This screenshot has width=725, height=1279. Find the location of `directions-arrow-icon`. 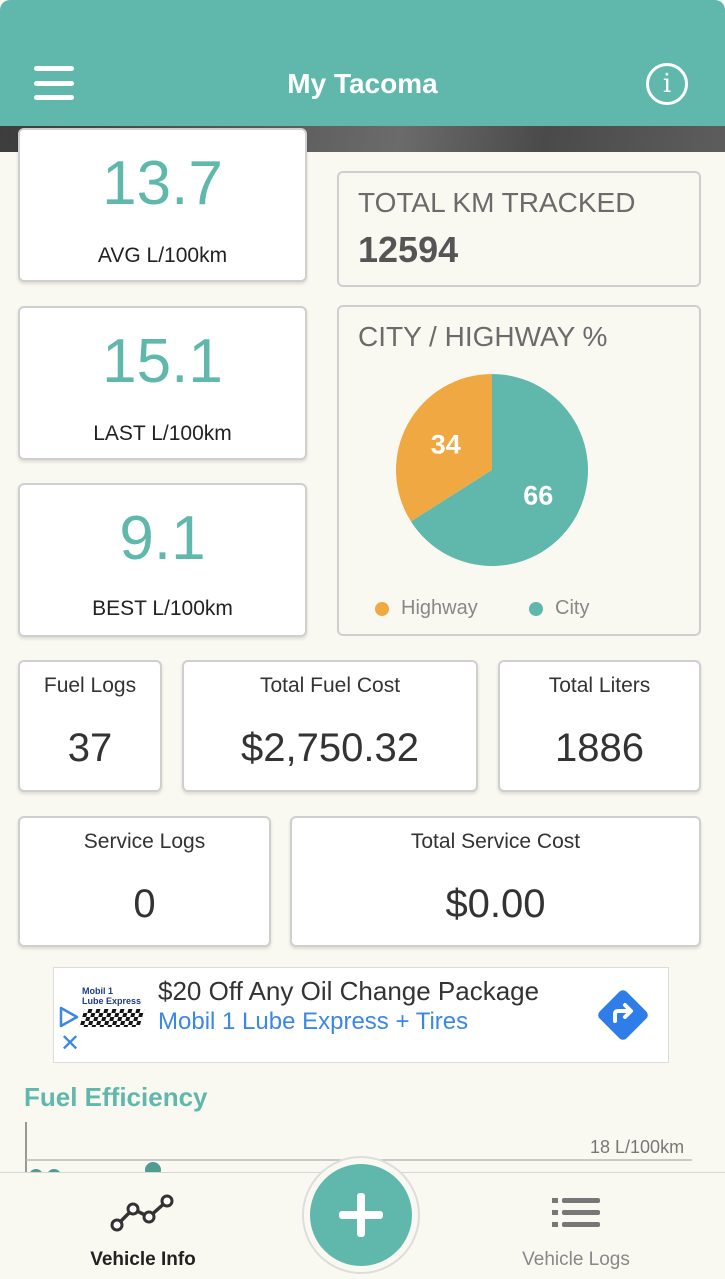

directions-arrow-icon is located at coordinates (623, 1015).